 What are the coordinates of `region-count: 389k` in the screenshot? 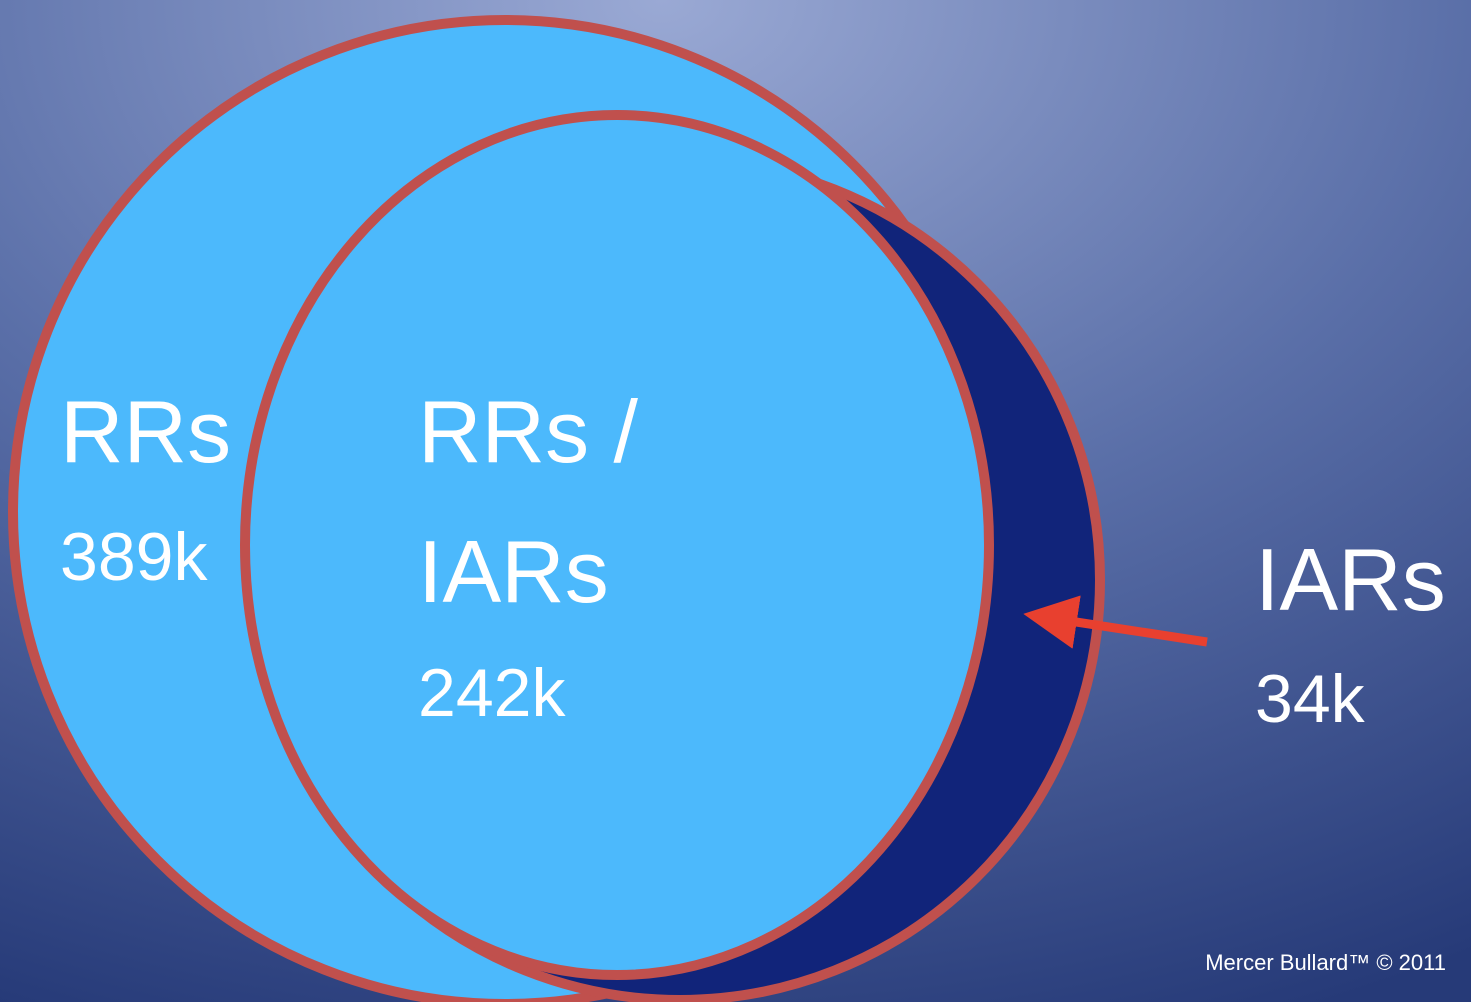 It's located at (134, 557).